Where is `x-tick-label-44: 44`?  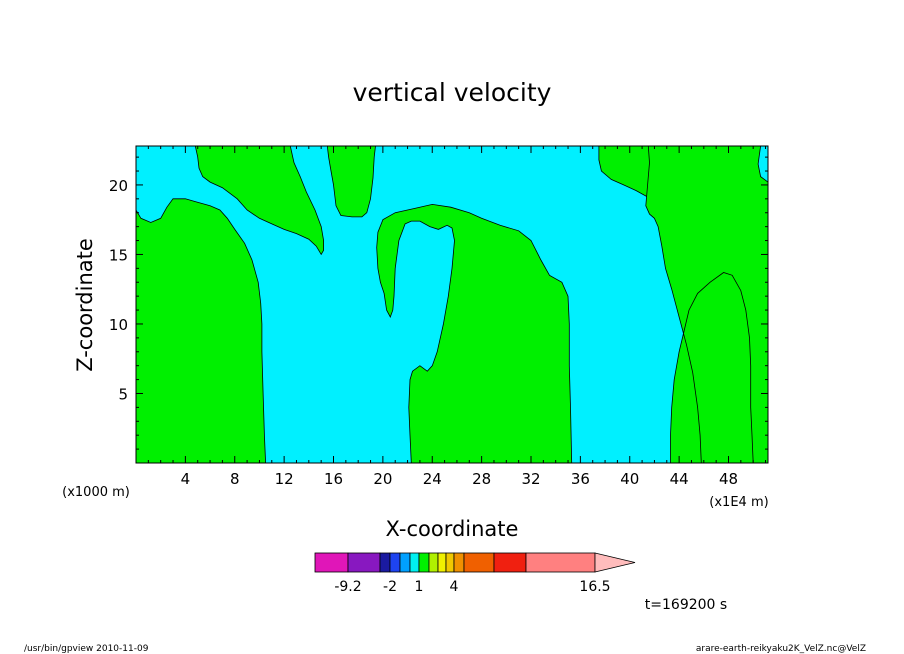 x-tick-label-44: 44 is located at coordinates (679, 479).